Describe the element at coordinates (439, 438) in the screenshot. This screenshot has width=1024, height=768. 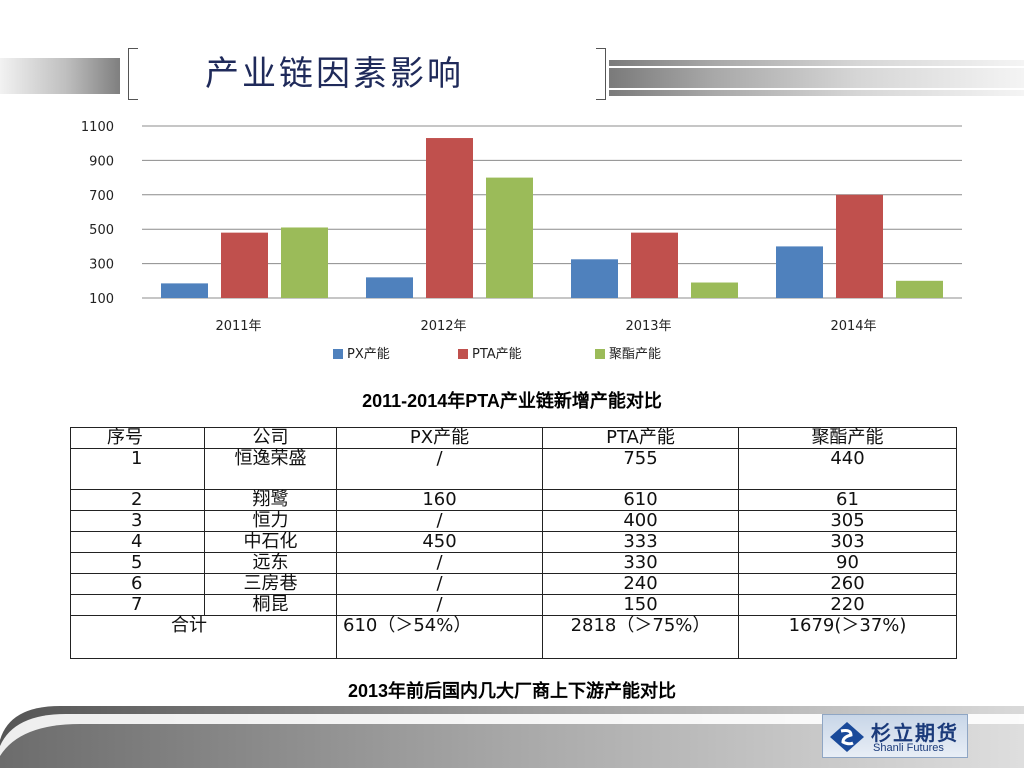
I see `header-px: PX产能` at that location.